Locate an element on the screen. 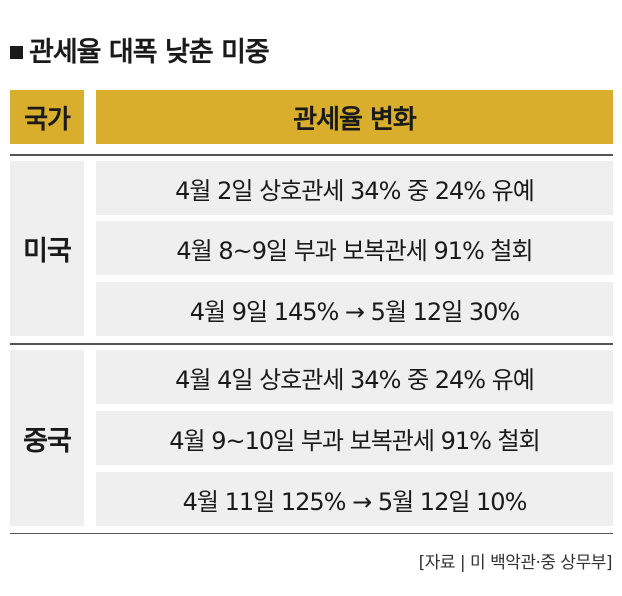  divider-top is located at coordinates (311, 155).